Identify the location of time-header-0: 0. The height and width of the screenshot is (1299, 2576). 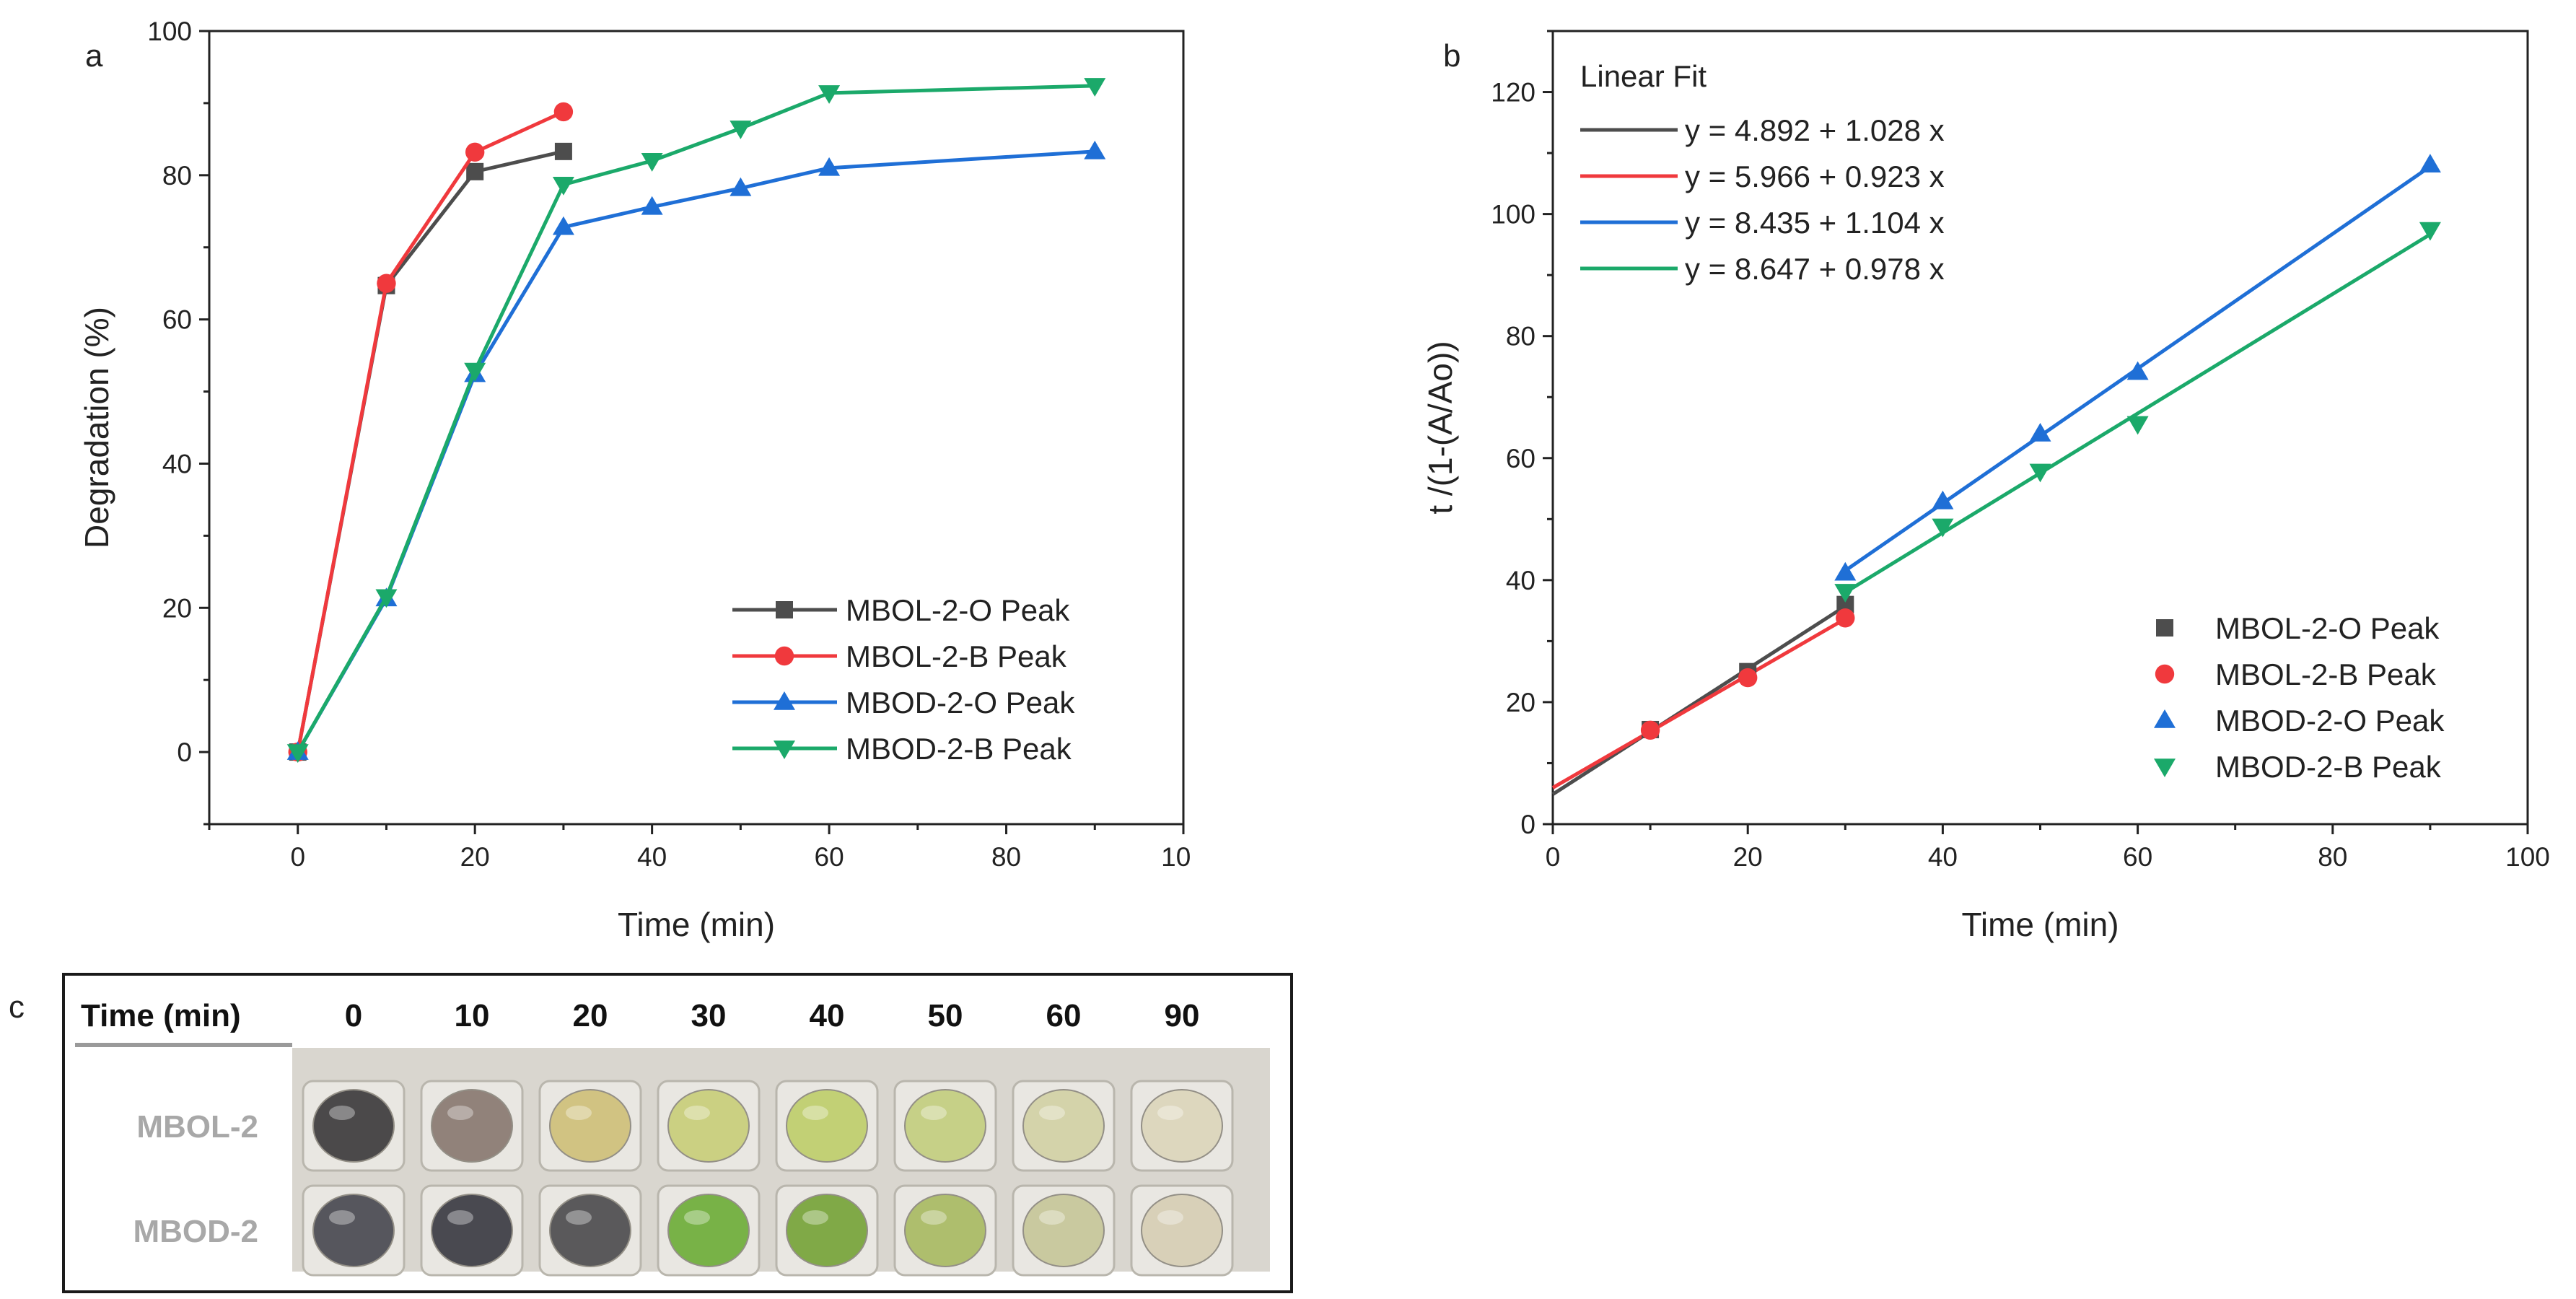
(353, 1015).